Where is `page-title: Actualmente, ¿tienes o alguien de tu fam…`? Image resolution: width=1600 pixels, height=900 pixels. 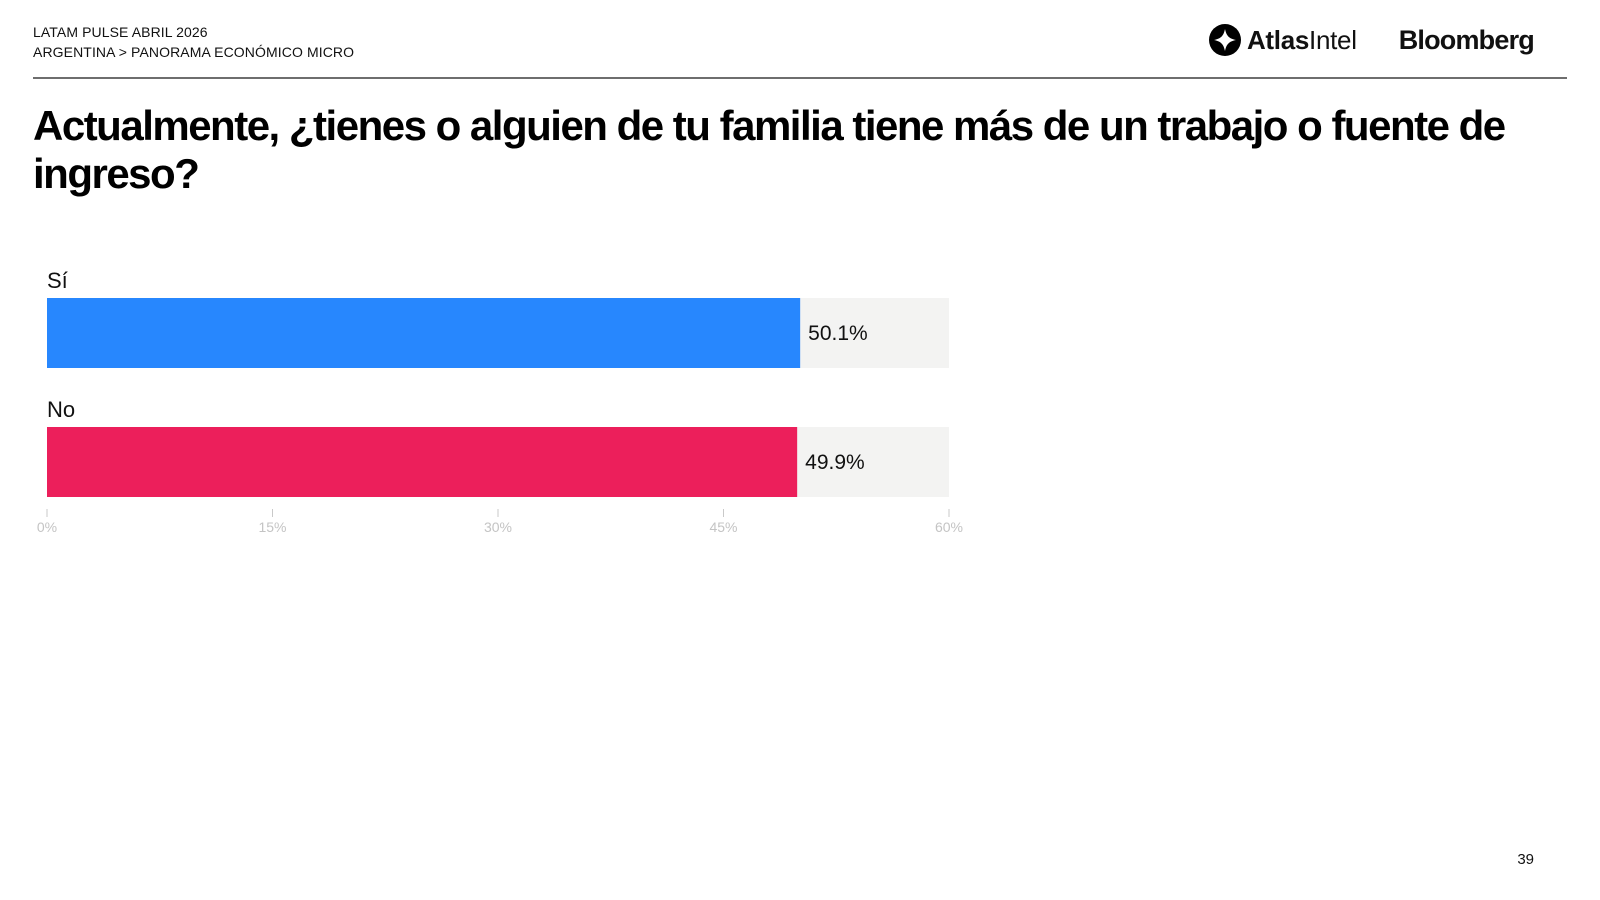 page-title: Actualmente, ¿tienes o alguien de tu fam… is located at coordinates (769, 149).